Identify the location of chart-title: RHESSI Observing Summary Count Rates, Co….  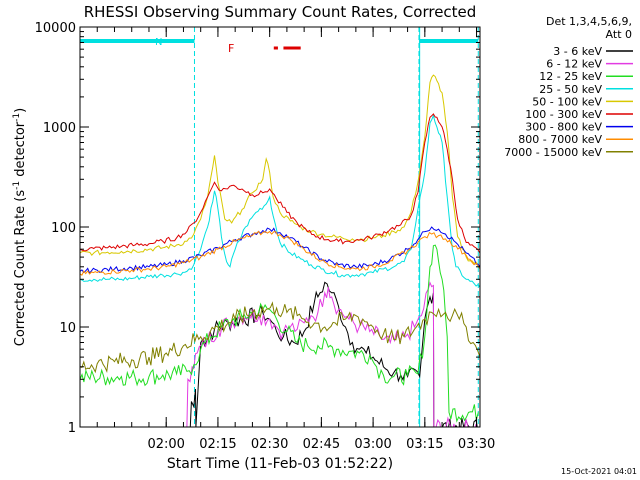
(280, 12).